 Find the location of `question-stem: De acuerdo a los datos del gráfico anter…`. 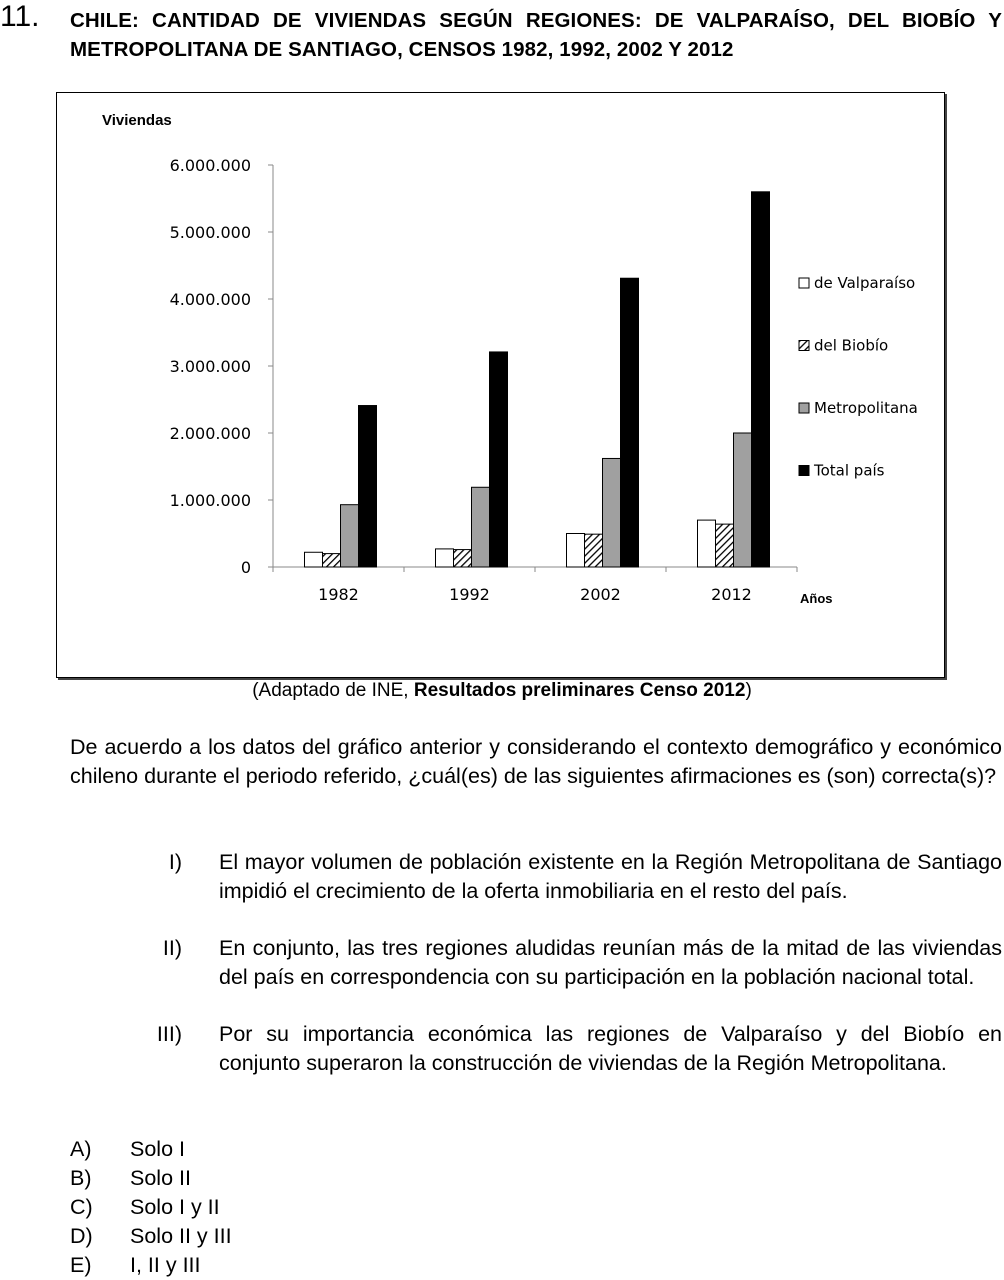

question-stem: De acuerdo a los datos del gráfico anter… is located at coordinates (536, 761).